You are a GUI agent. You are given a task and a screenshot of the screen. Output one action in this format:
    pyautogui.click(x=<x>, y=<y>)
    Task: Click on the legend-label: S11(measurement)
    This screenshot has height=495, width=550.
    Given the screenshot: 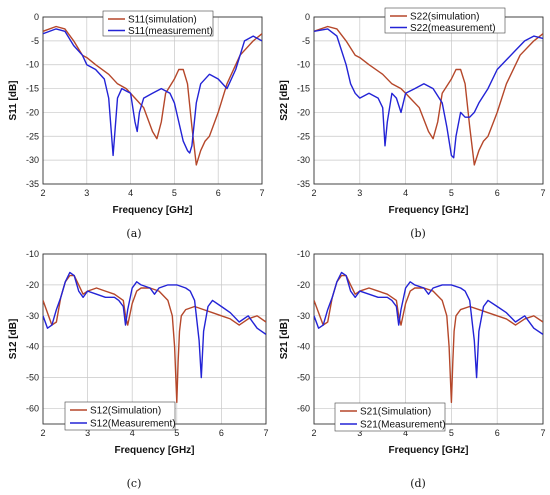 What is the action you would take?
    pyautogui.click(x=170, y=31)
    